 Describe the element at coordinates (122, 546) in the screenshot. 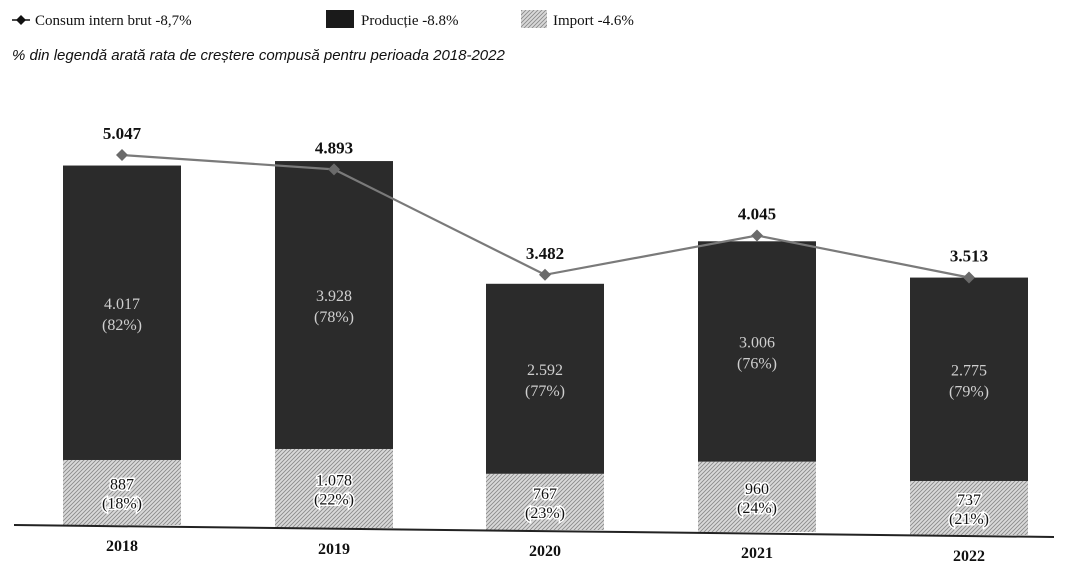

I see `x-tick-label: 2018` at that location.